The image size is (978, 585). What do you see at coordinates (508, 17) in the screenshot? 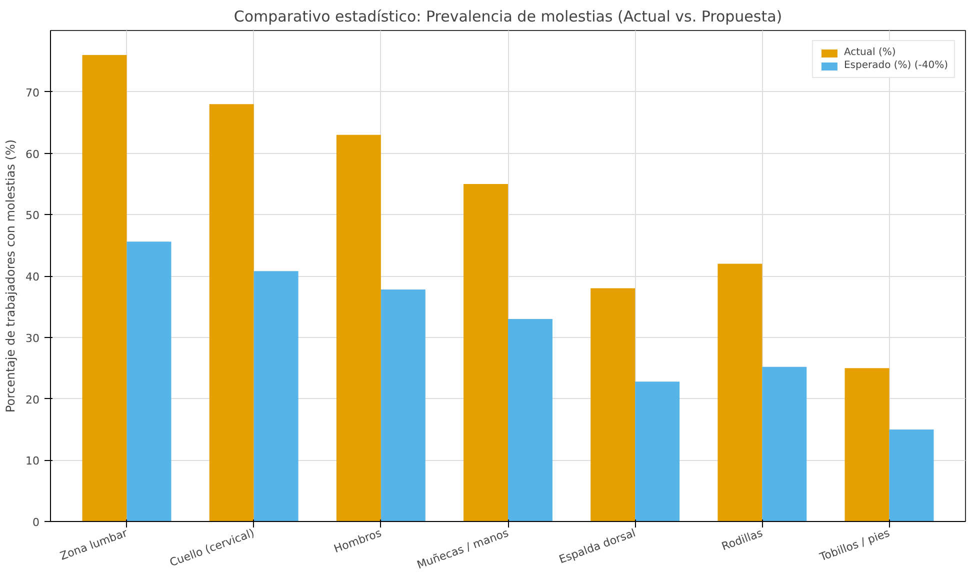
I see `chart-title: Comparativo estadístico: Prevalencia de molestias (Actual vs. Propuesta)` at bounding box center [508, 17].